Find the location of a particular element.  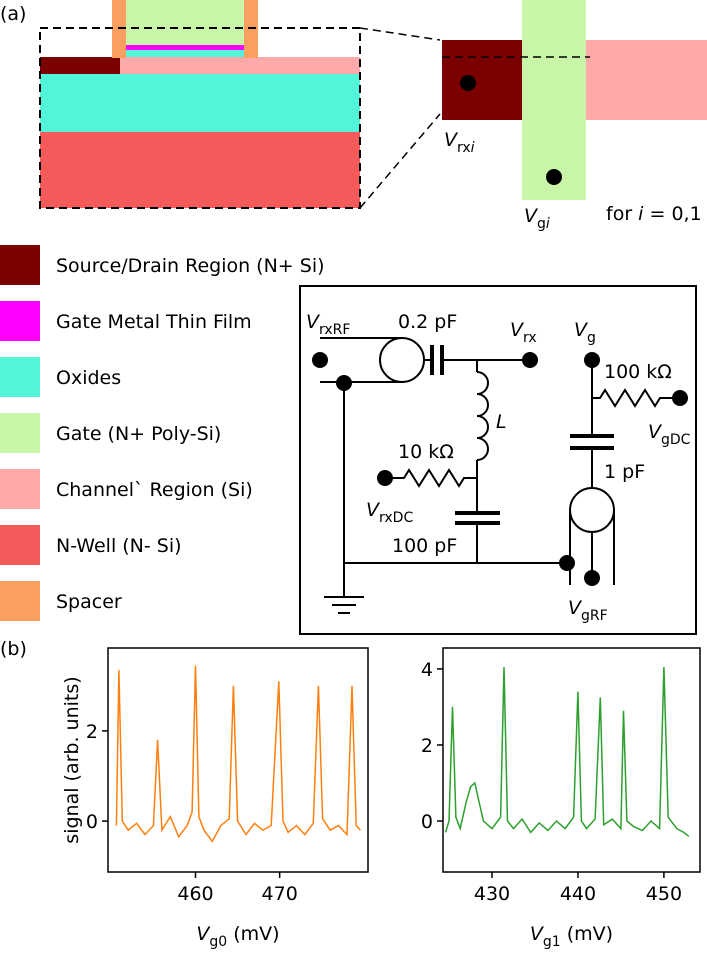

legend-label: Source/Drain Region (N+ Si) is located at coordinates (190, 266).